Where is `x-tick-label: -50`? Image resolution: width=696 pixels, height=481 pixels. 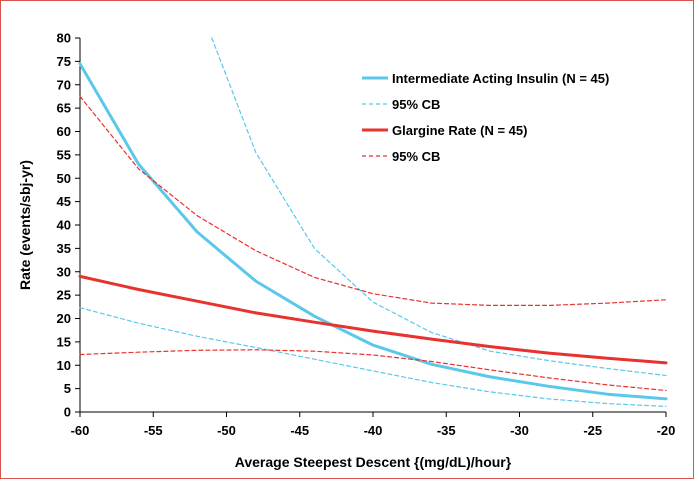
x-tick-label: -50 is located at coordinates (226, 430).